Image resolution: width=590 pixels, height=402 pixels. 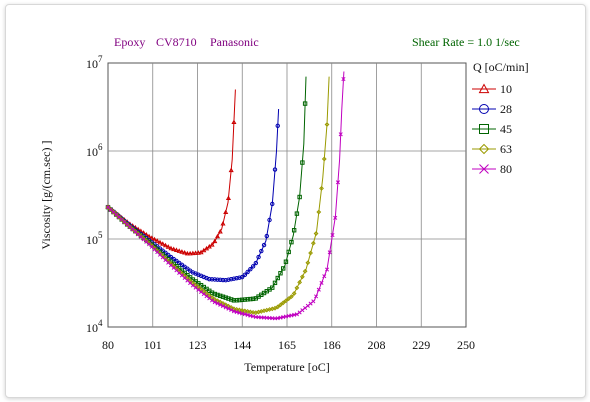 I want to click on legend-title: Q [oC/min], so click(x=501, y=67).